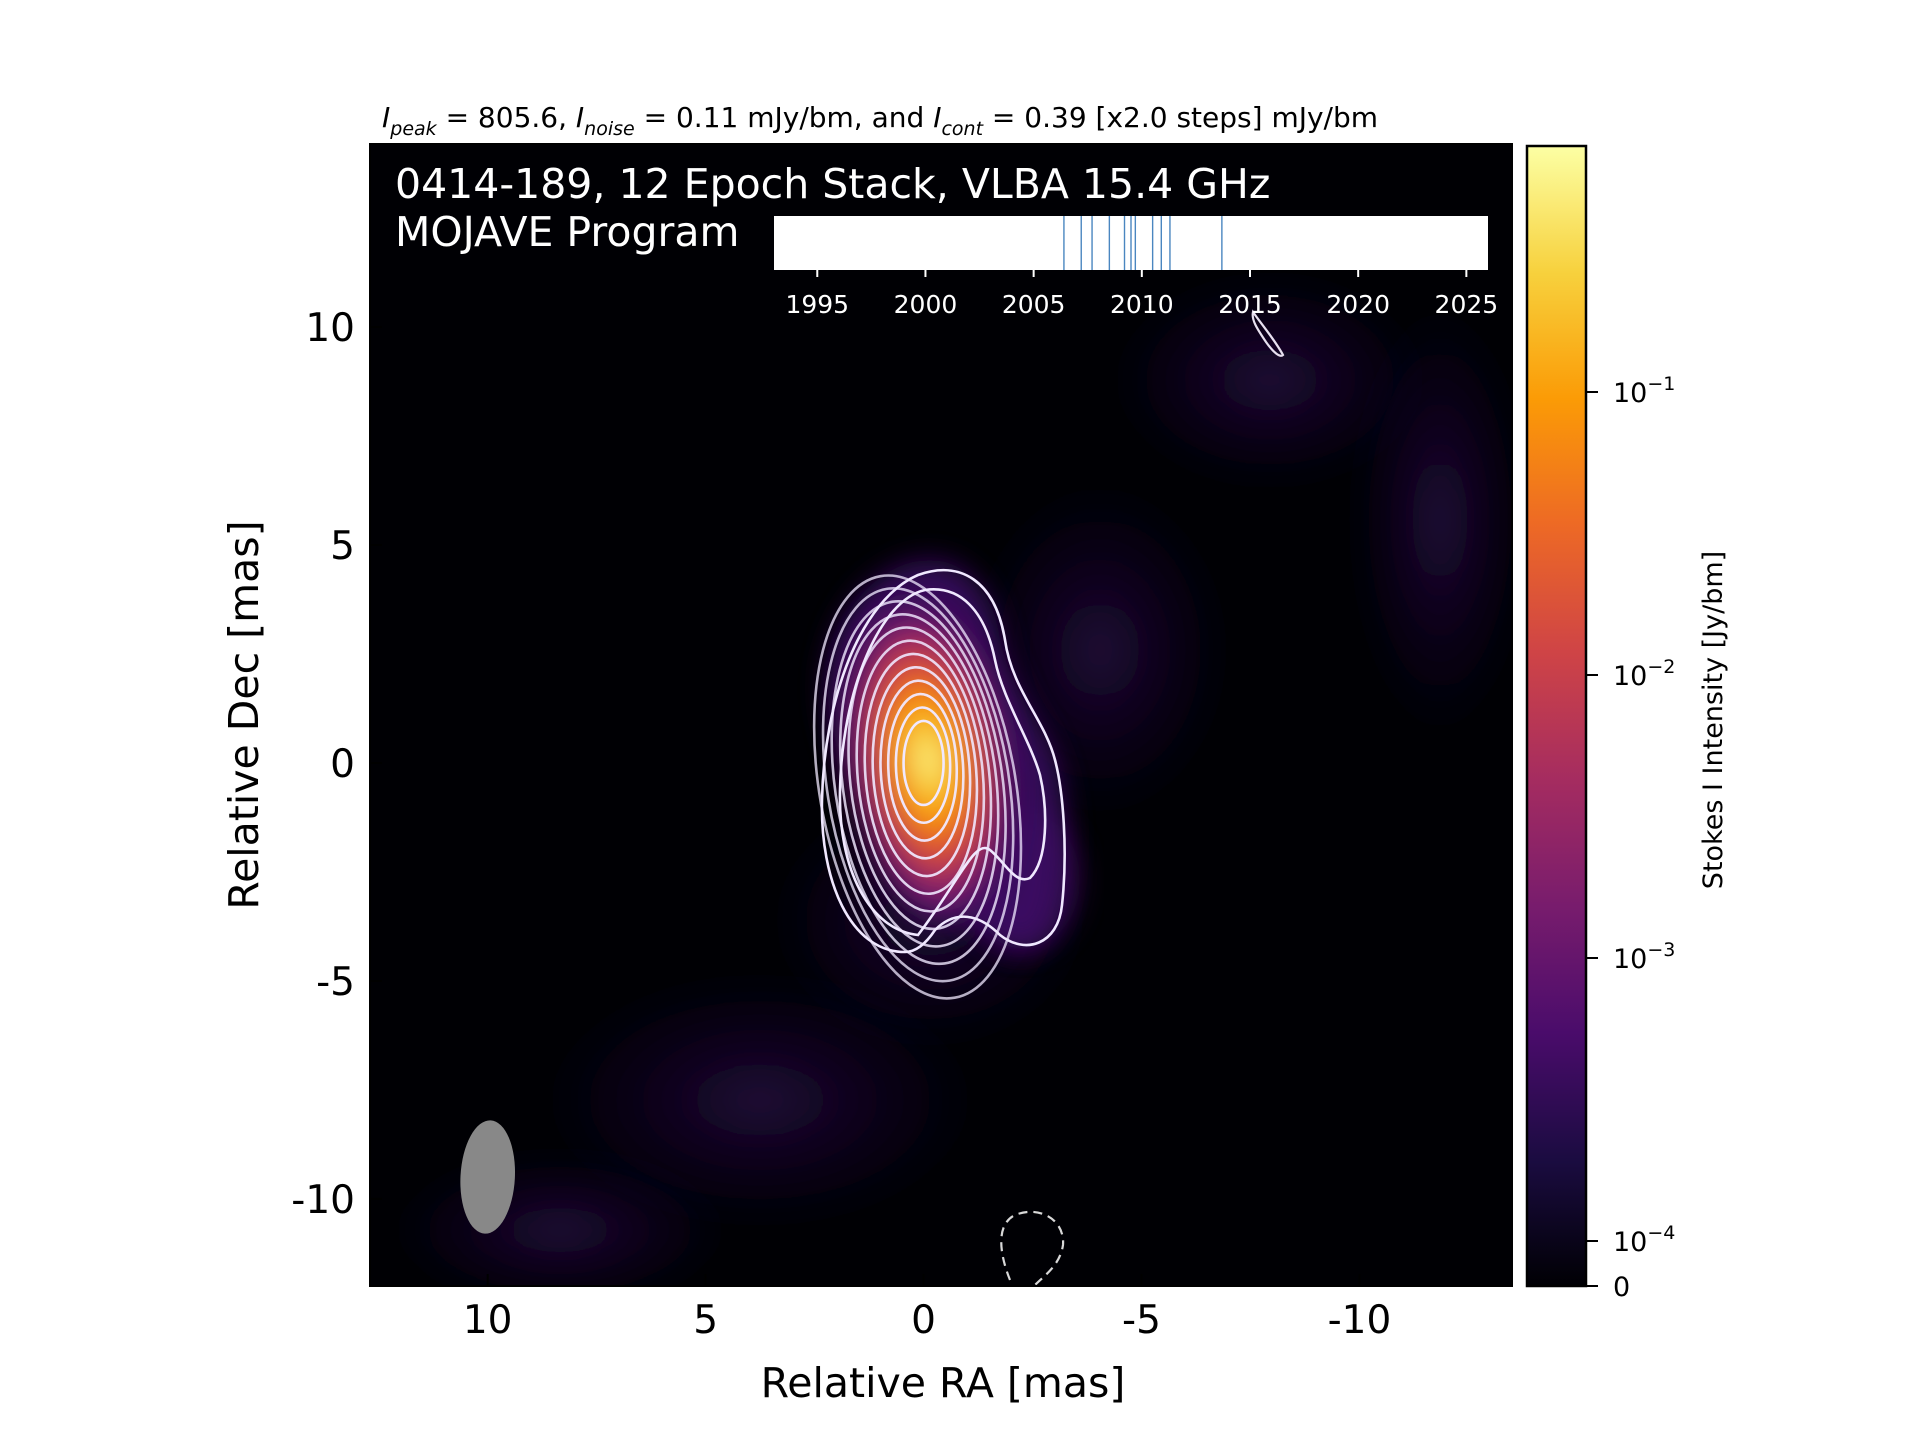  Describe the element at coordinates (330, 328) in the screenshot. I see `y-tick-label: 10` at that location.